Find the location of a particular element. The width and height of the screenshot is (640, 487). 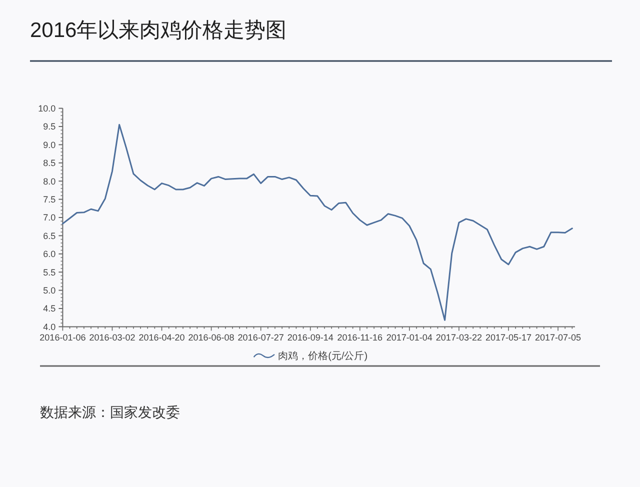

x-tick-label: 2016-11-16 is located at coordinates (360, 337).